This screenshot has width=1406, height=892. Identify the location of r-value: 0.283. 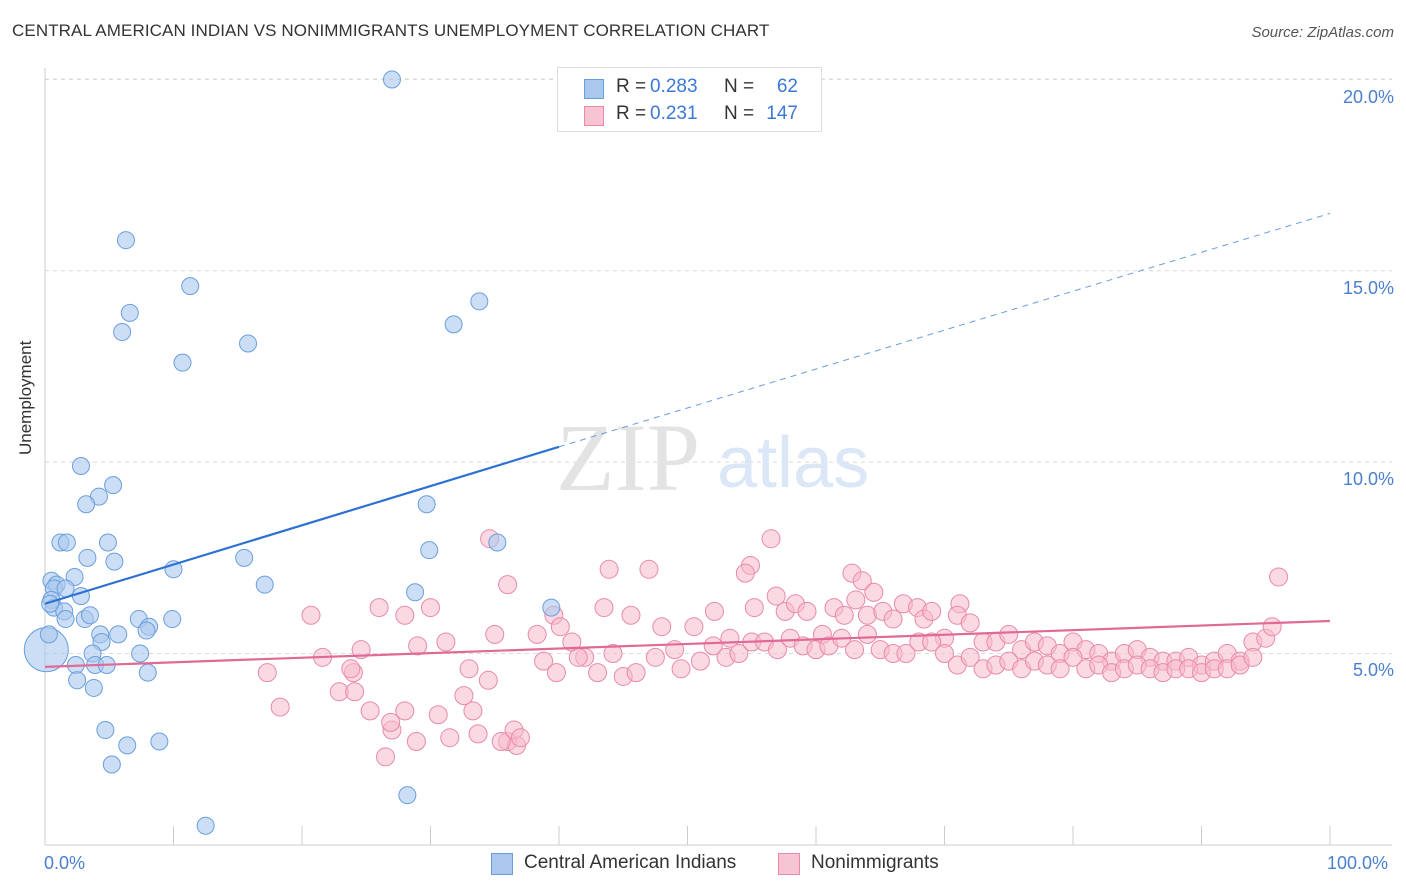
(674, 86).